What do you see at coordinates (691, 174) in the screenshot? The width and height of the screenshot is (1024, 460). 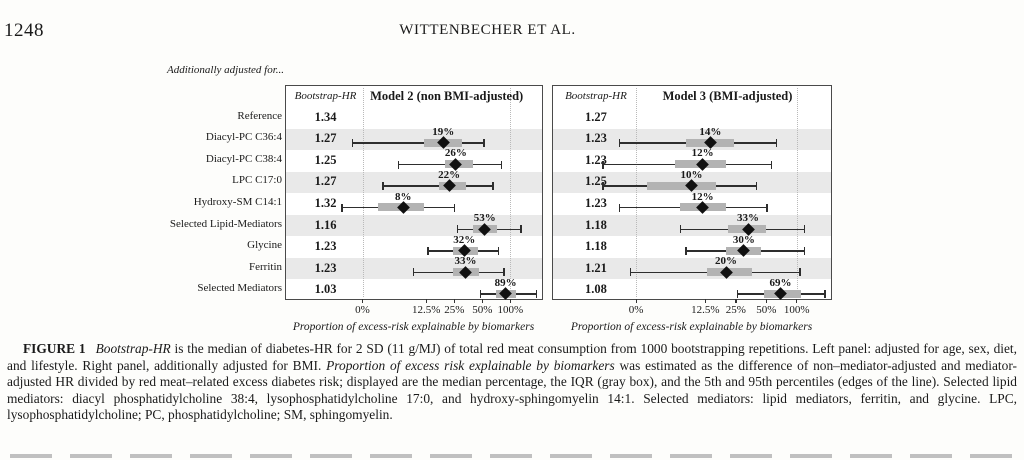 I see `median-percentage-label: 10%` at bounding box center [691, 174].